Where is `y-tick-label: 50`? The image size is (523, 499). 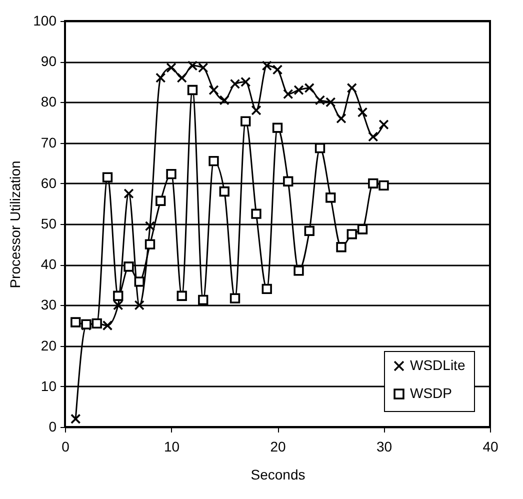 y-tick-label: 50 is located at coordinates (48, 224).